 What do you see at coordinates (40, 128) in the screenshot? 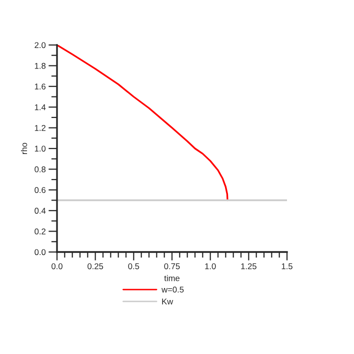
I see `y-tick-label: 1.2` at bounding box center [40, 128].